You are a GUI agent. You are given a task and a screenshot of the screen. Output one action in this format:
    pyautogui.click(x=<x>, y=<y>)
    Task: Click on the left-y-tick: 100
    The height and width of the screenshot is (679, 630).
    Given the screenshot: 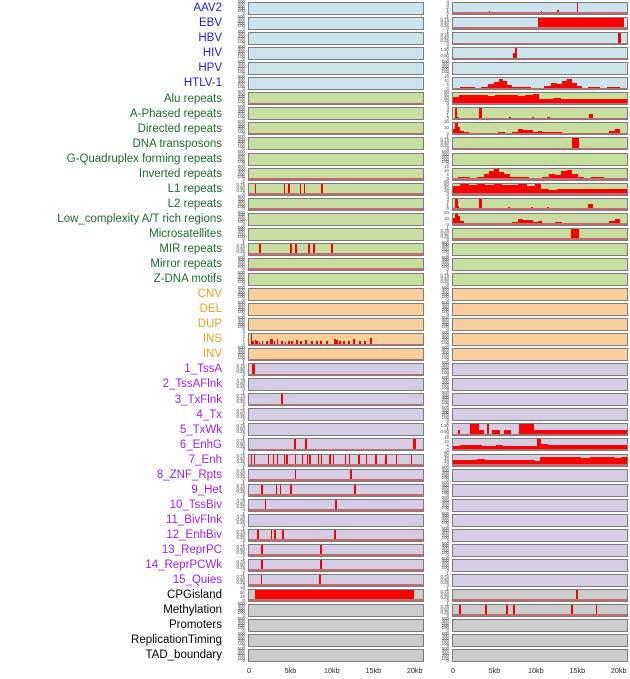 What is the action you would take?
    pyautogui.click(x=241, y=267)
    